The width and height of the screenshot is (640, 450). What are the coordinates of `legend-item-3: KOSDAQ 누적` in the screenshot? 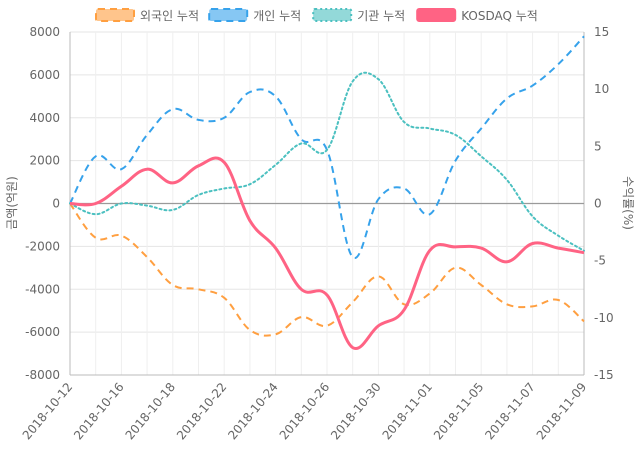 It's located at (477, 15).